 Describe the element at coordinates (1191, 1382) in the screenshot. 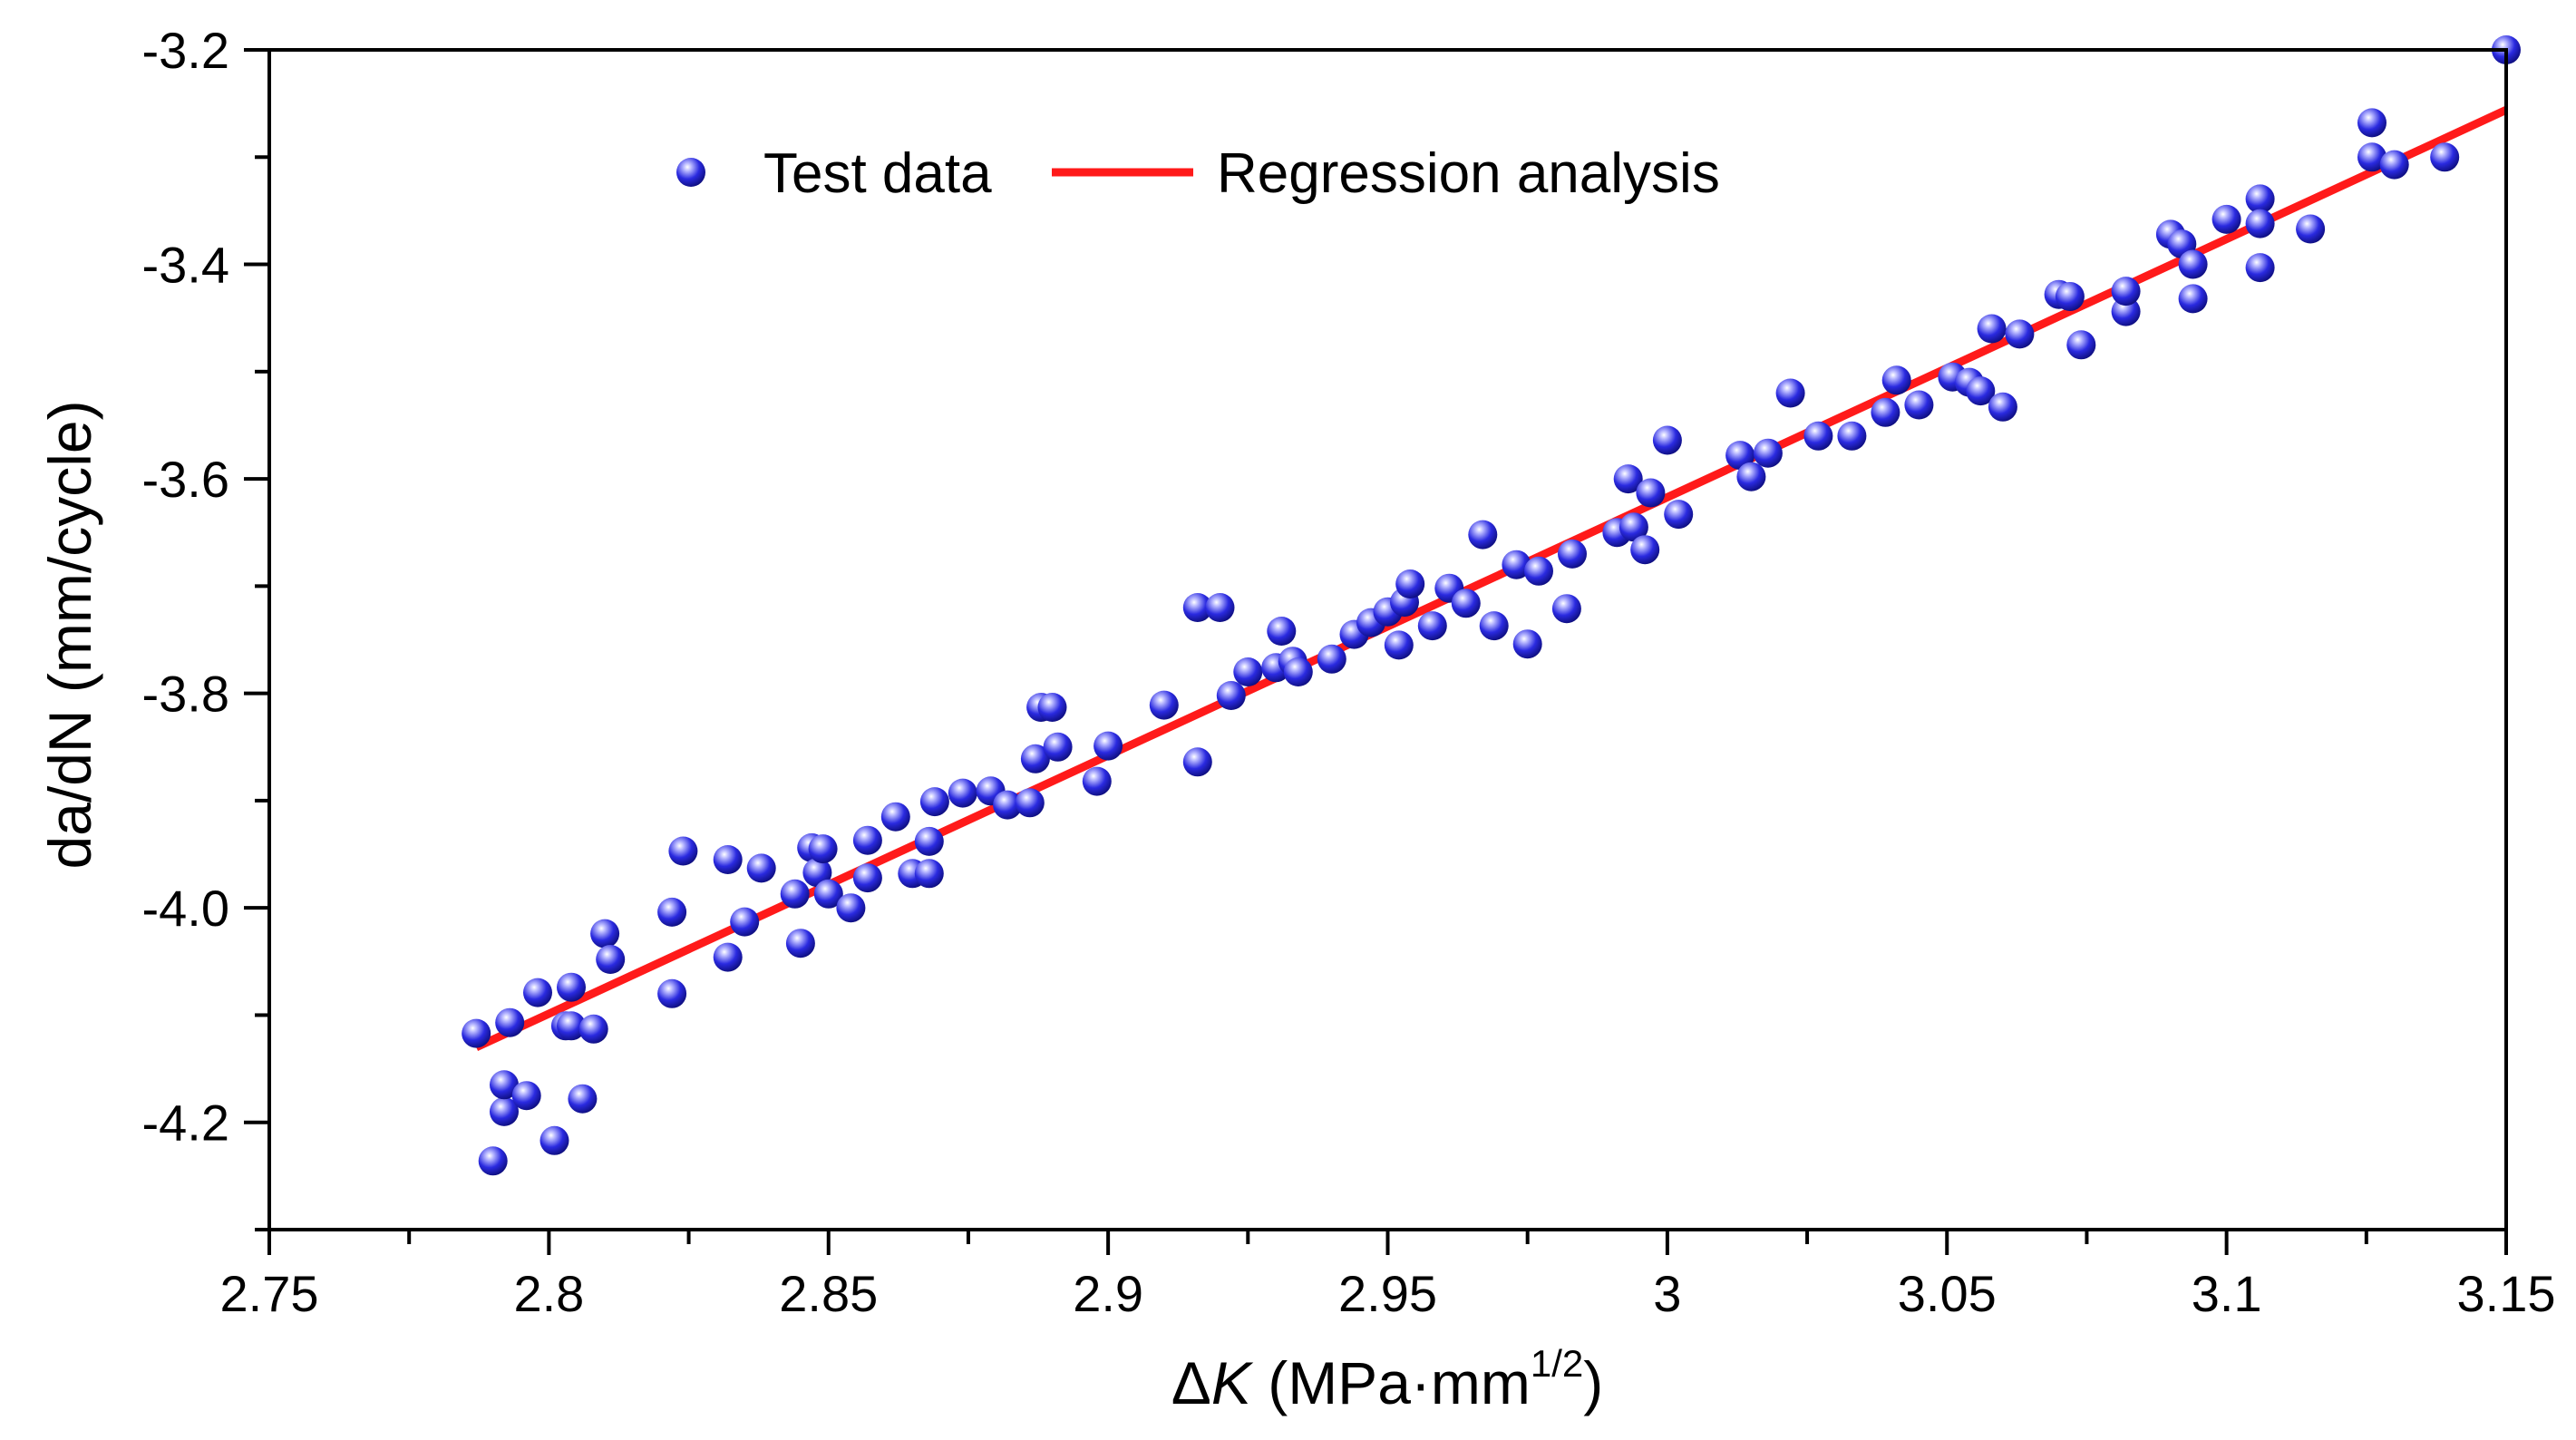

I see `x-axis-title-symbol: Δ` at that location.